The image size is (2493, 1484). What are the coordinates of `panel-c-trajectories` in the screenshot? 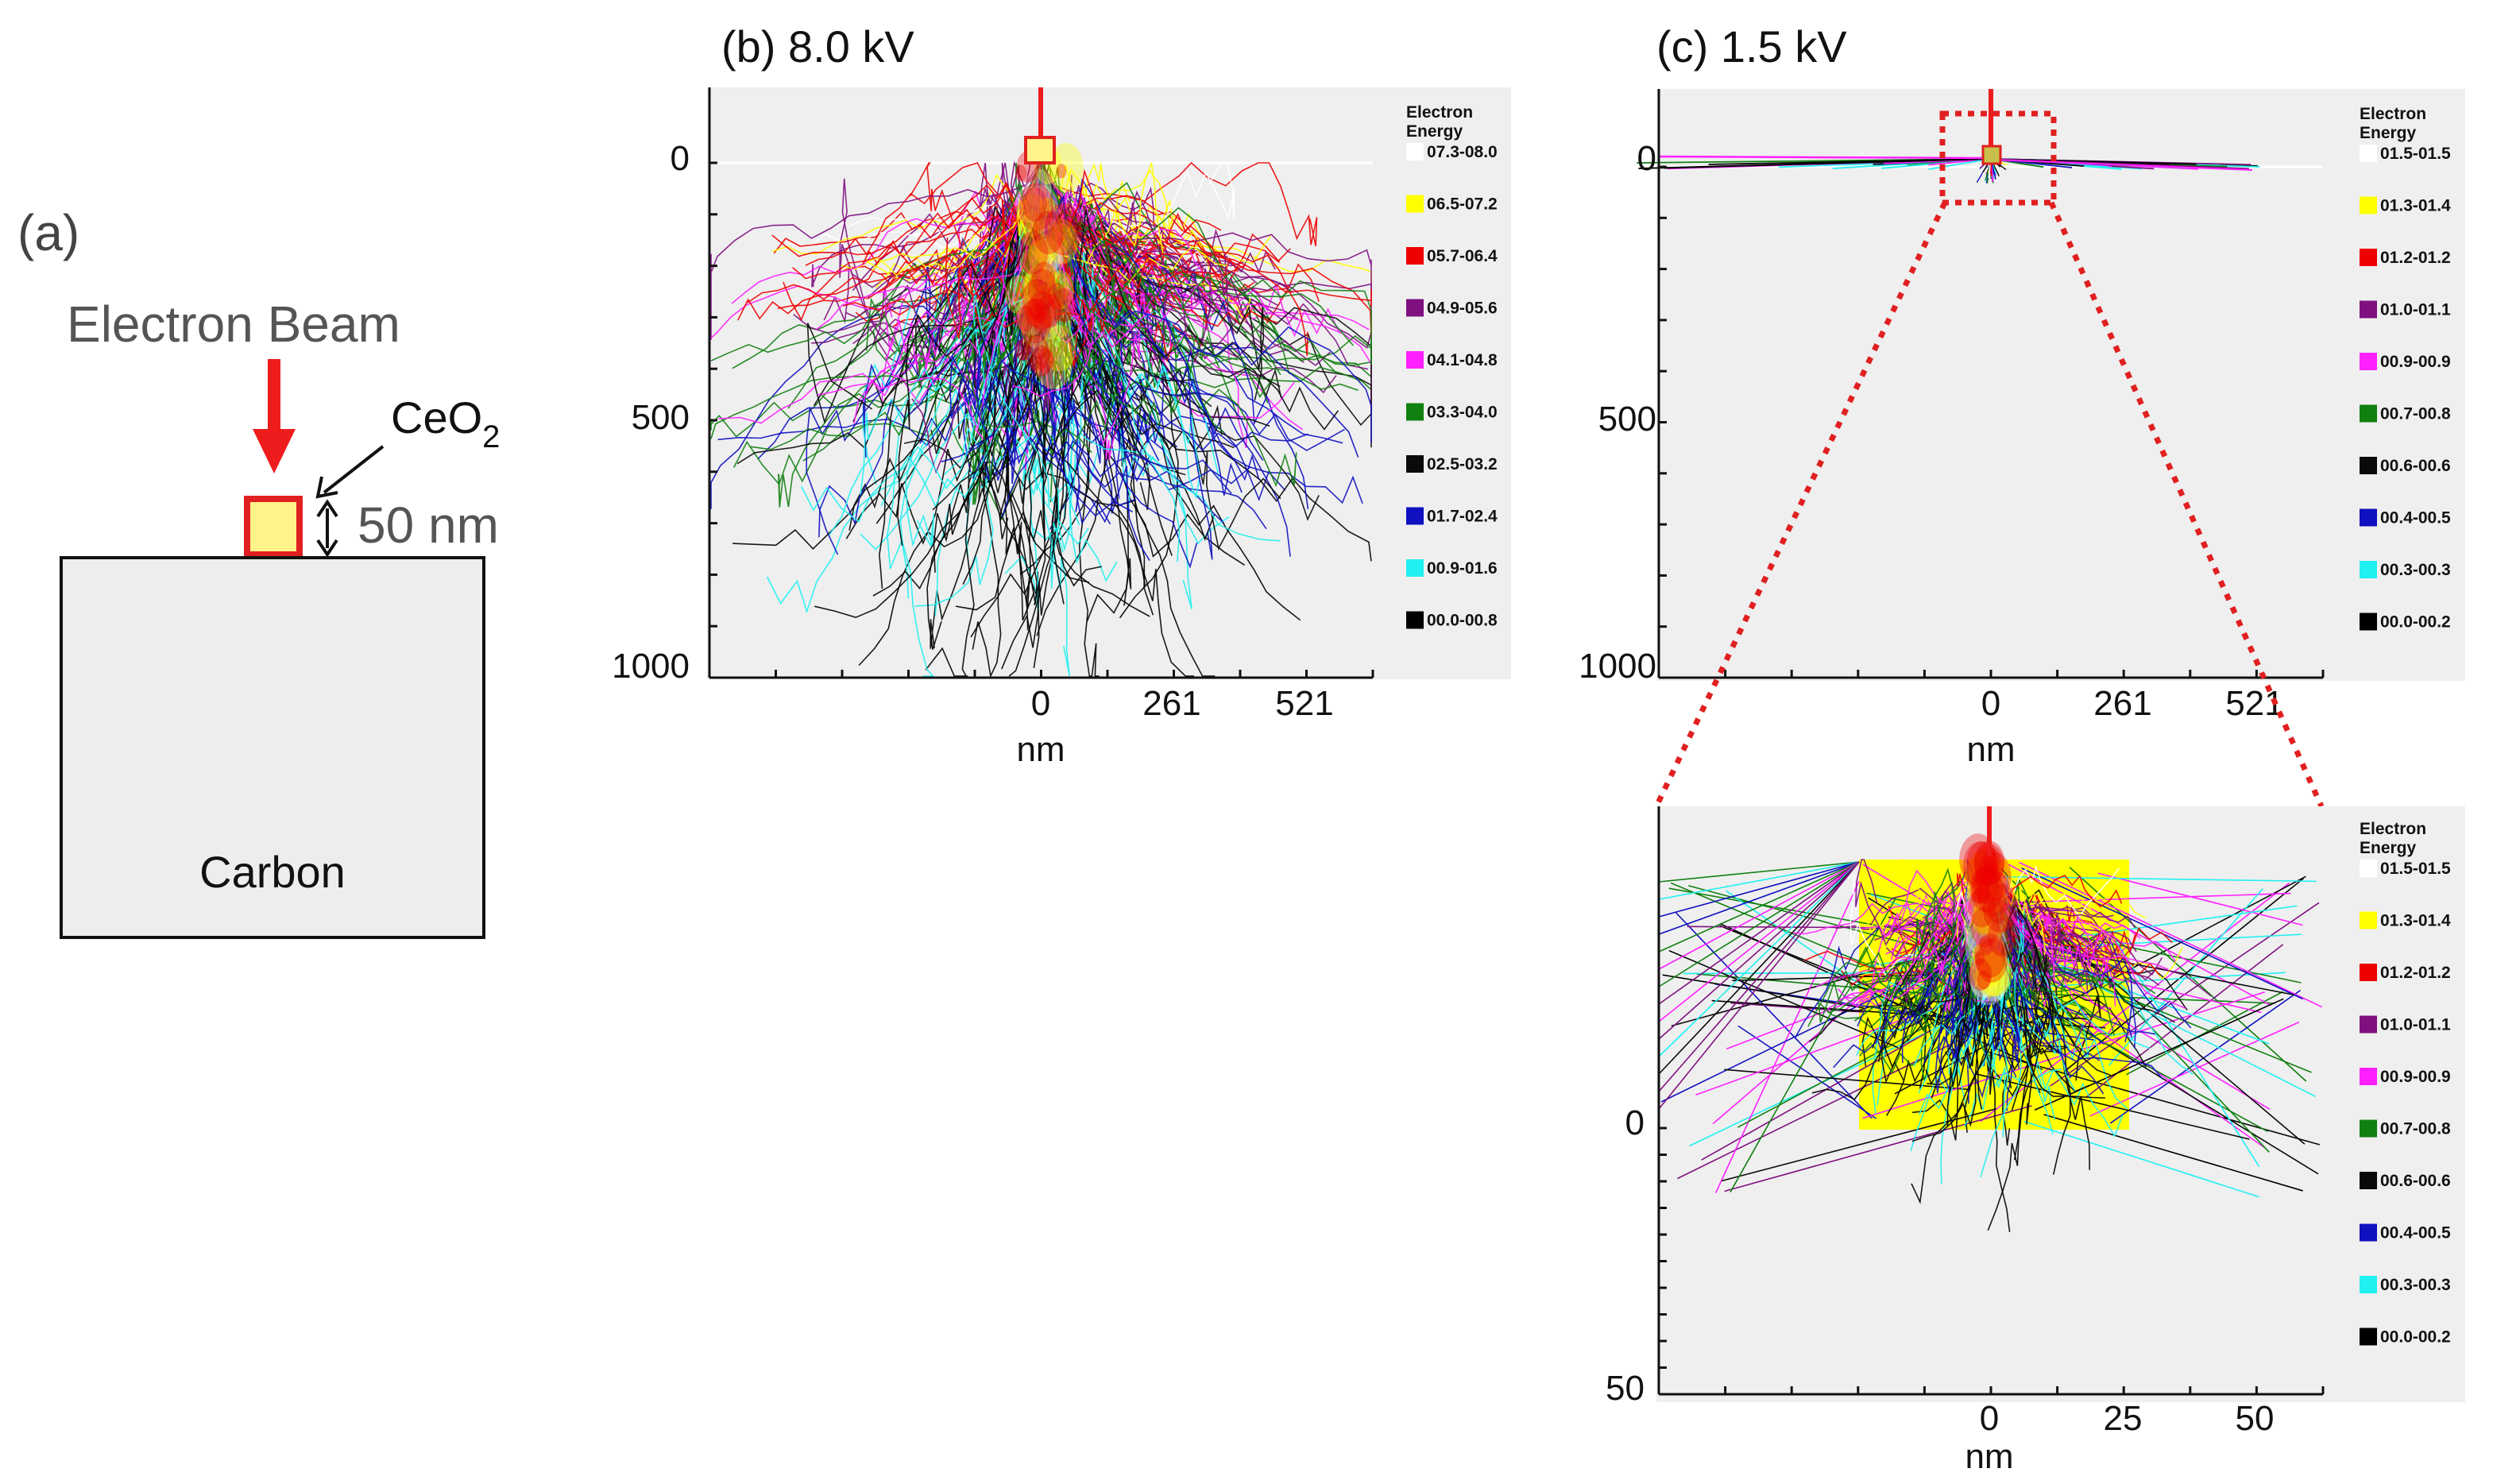 It's located at (1949, 169).